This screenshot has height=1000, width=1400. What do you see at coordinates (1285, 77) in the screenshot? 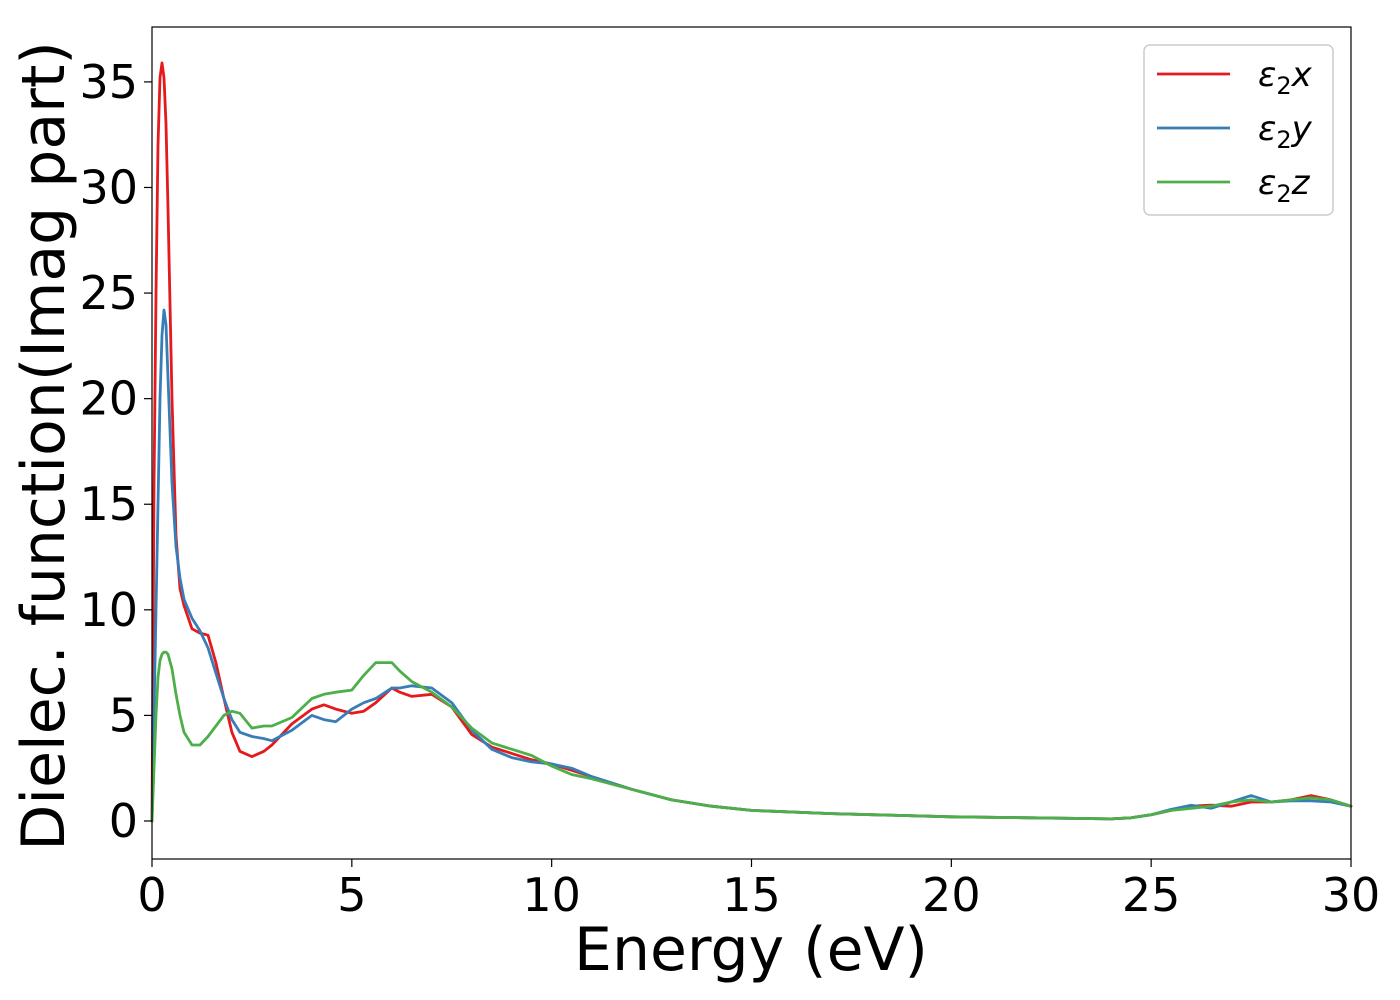
I see `legend-label-x: ε2x` at bounding box center [1285, 77].